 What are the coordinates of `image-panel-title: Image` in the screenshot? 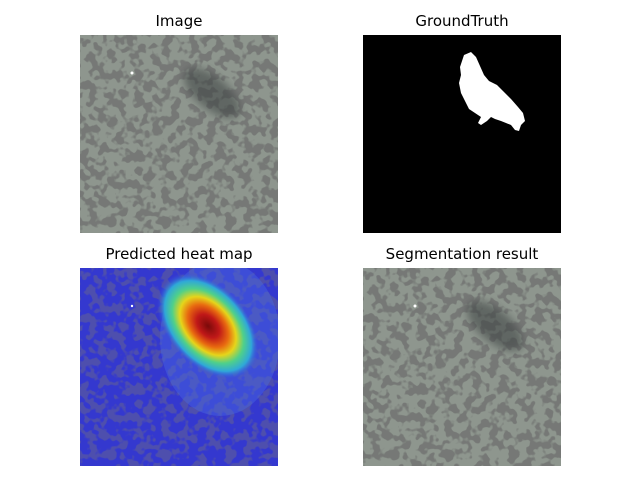 It's located at (179, 21).